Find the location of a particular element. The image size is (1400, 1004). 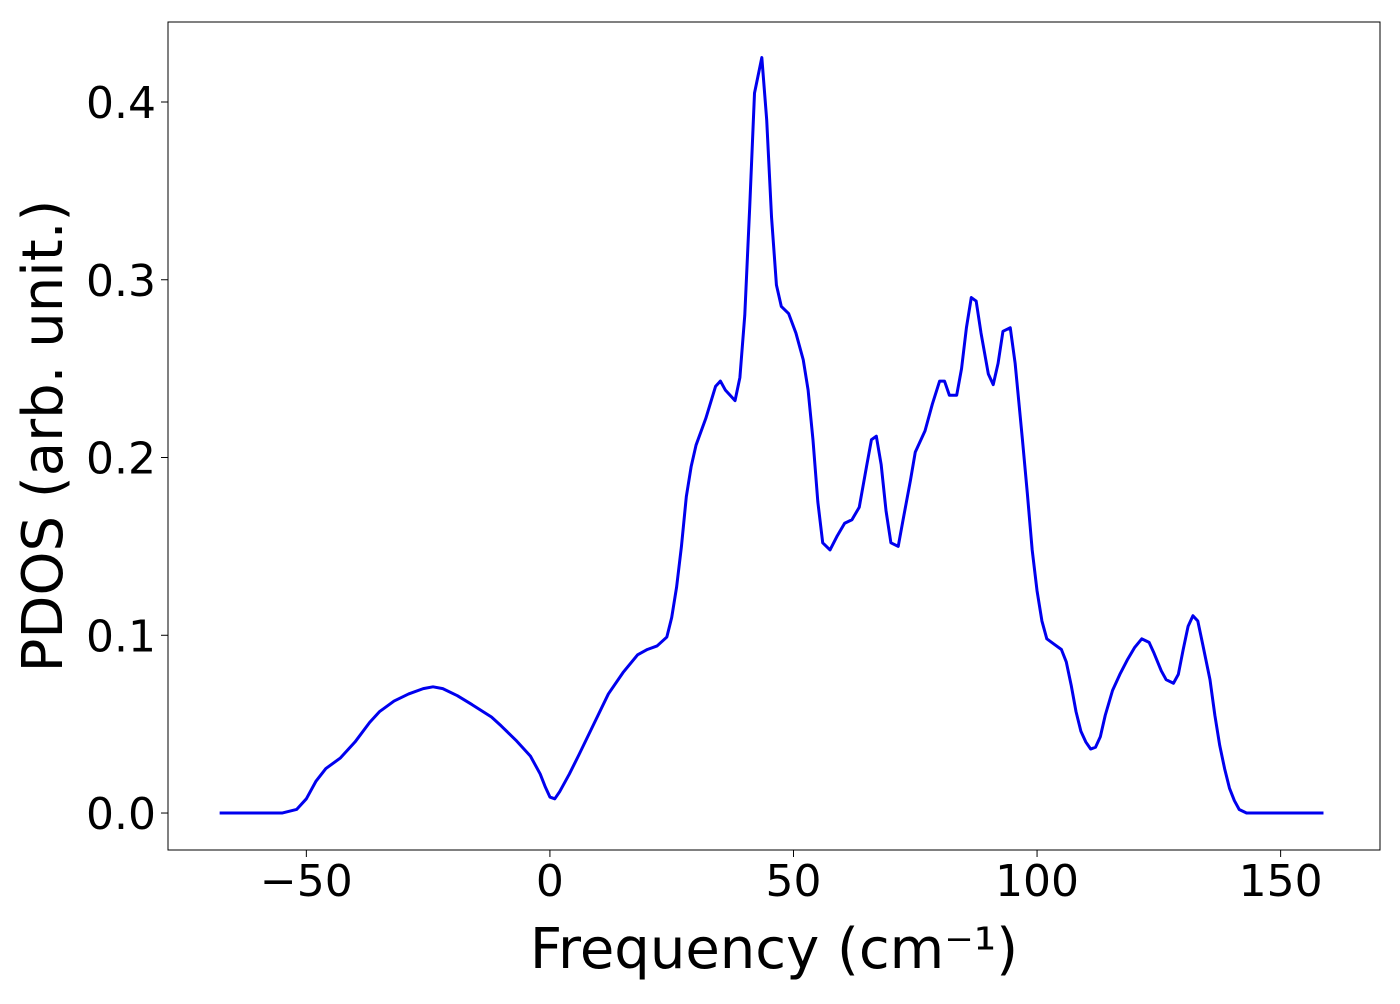

y-tick-label: 0.3 is located at coordinates (121, 281).